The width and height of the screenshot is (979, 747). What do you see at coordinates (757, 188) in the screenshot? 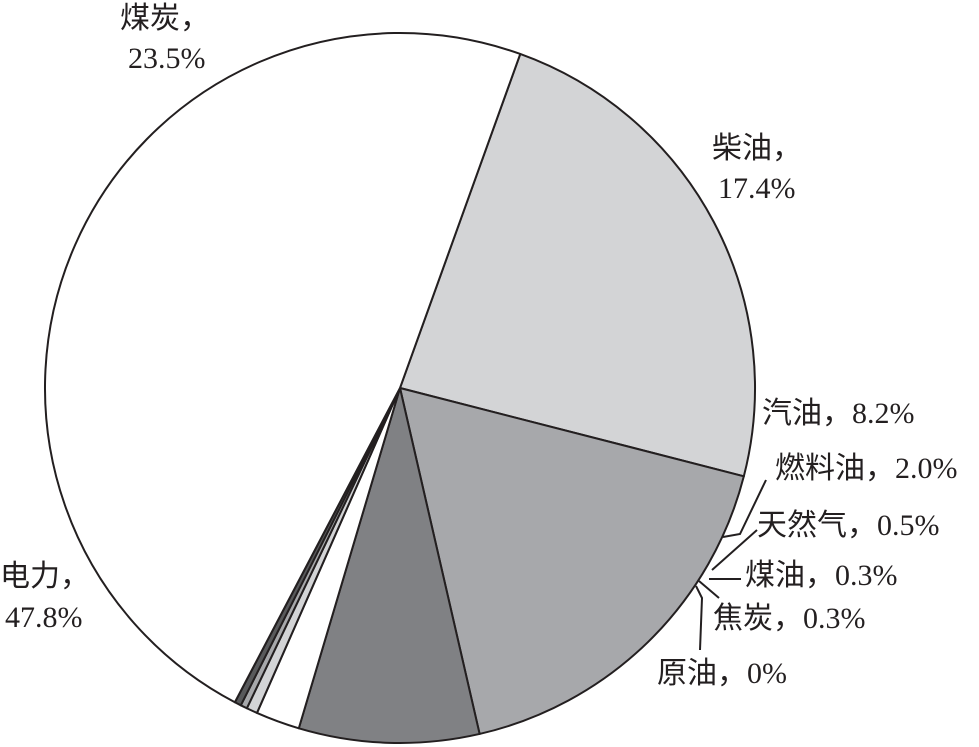
I see `value-label: 17.4%` at bounding box center [757, 188].